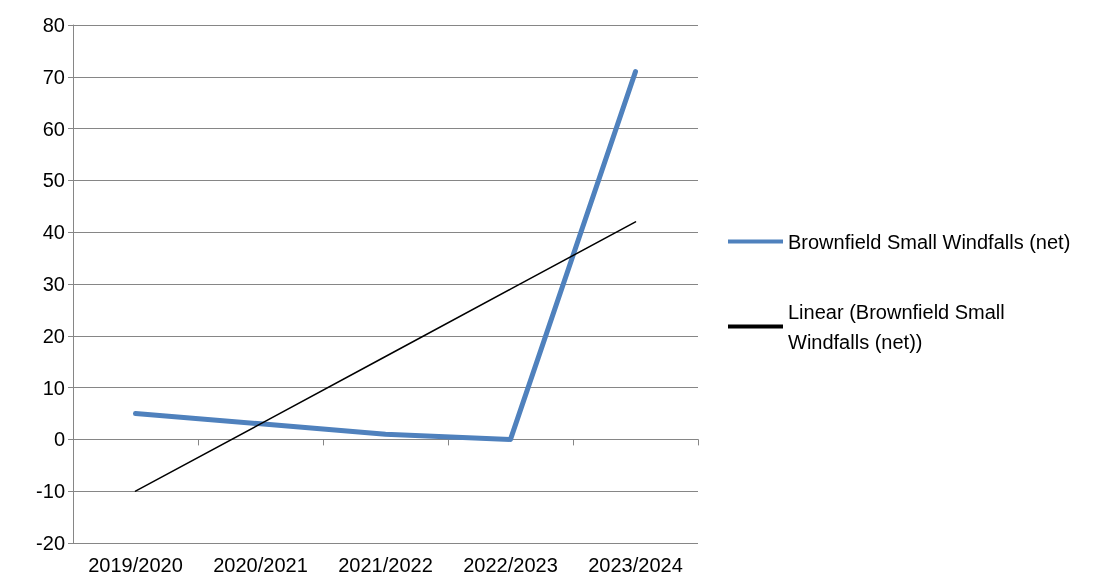 The image size is (1101, 583). Describe the element at coordinates (53, 128) in the screenshot. I see `y-tick-label: 60` at that location.